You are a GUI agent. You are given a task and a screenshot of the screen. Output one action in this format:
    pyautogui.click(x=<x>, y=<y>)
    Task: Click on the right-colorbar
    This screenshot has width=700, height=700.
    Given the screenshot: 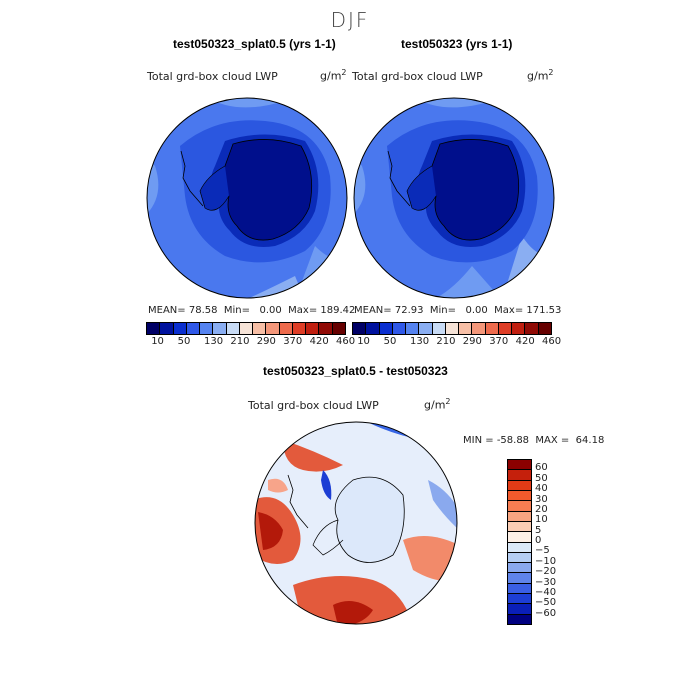 What is the action you would take?
    pyautogui.click(x=452, y=328)
    